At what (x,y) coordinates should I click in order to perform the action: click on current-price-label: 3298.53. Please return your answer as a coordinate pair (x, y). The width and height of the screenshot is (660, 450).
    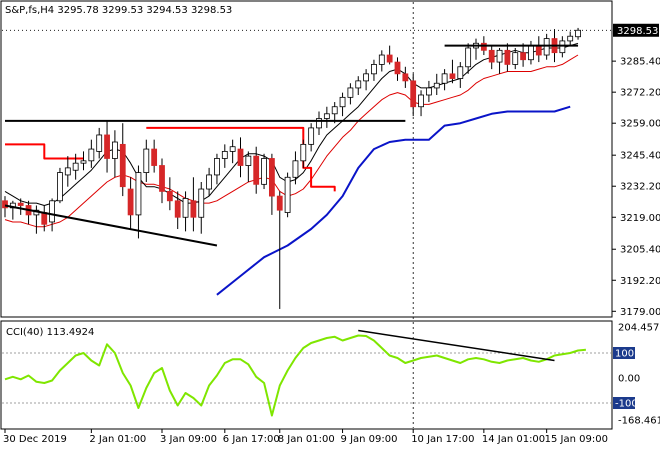
    Looking at the image, I should click on (637, 31).